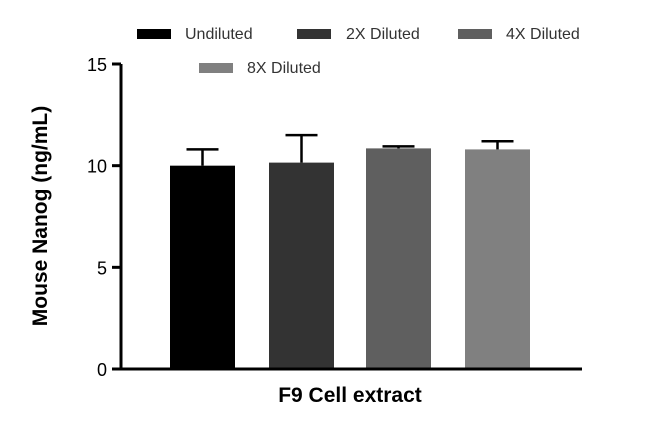  What do you see at coordinates (219, 34) in the screenshot?
I see `legend-label: Undiluted` at bounding box center [219, 34].